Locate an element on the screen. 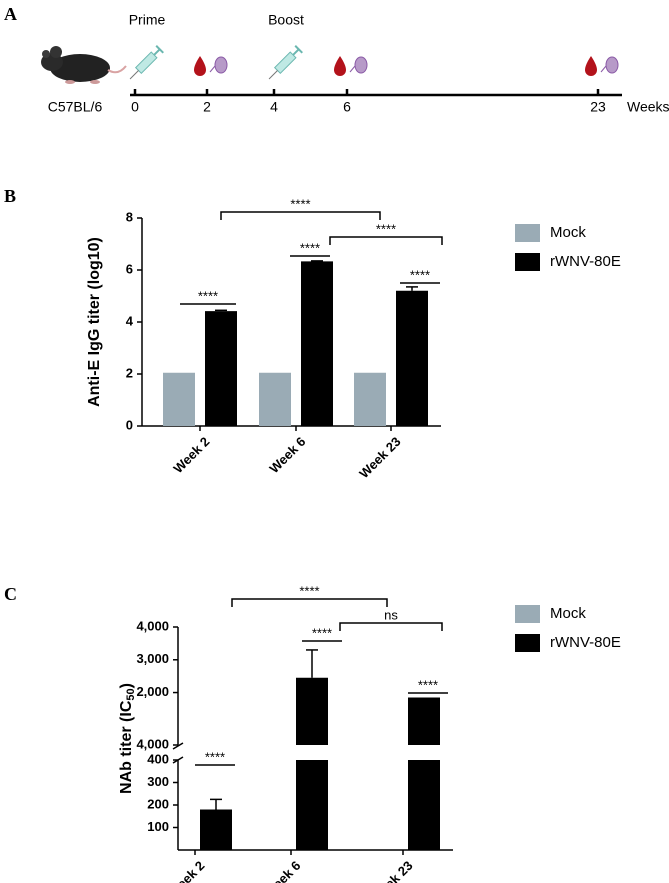  event-label: Prime is located at coordinates (147, 20).